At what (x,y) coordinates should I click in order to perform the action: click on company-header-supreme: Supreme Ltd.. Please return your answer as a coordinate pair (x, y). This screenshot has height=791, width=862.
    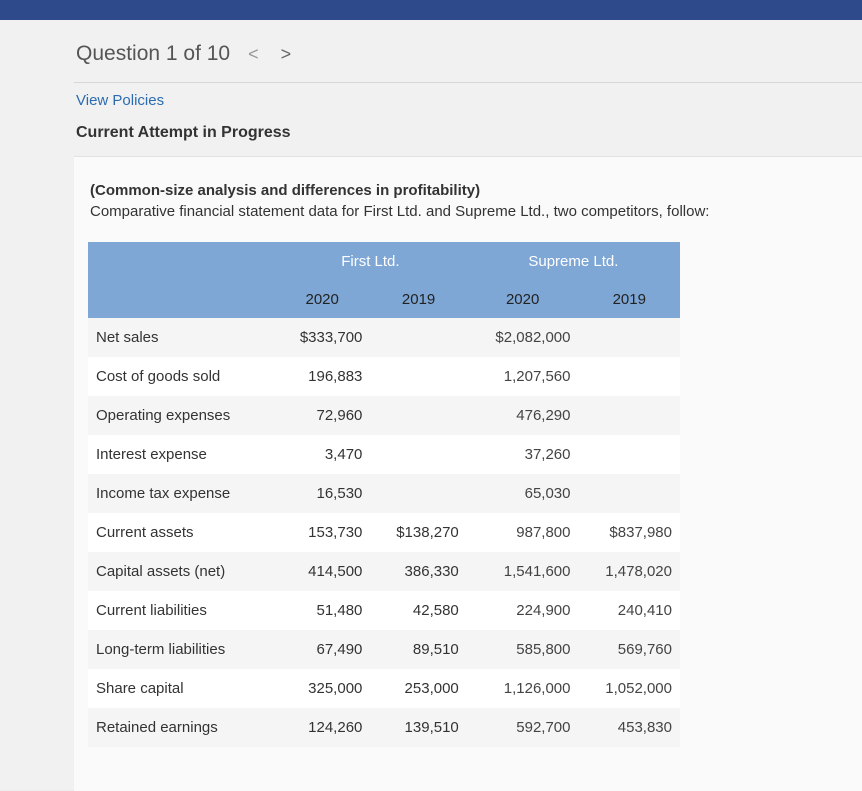
    Looking at the image, I should click on (573, 261).